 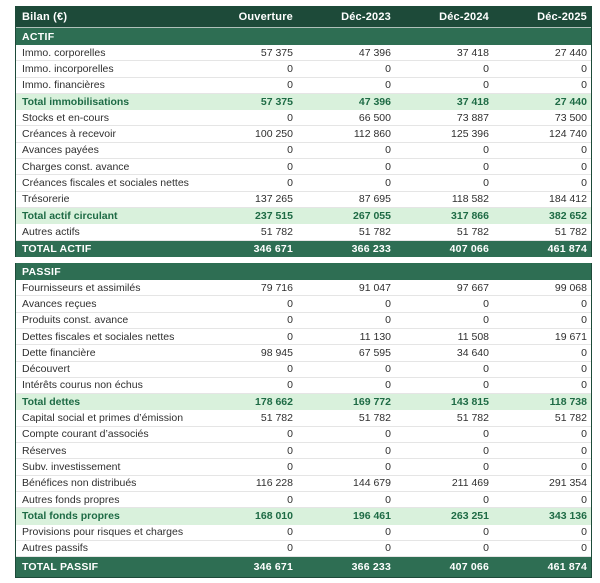 What do you see at coordinates (276, 352) in the screenshot?
I see `row-value: 98 945` at bounding box center [276, 352].